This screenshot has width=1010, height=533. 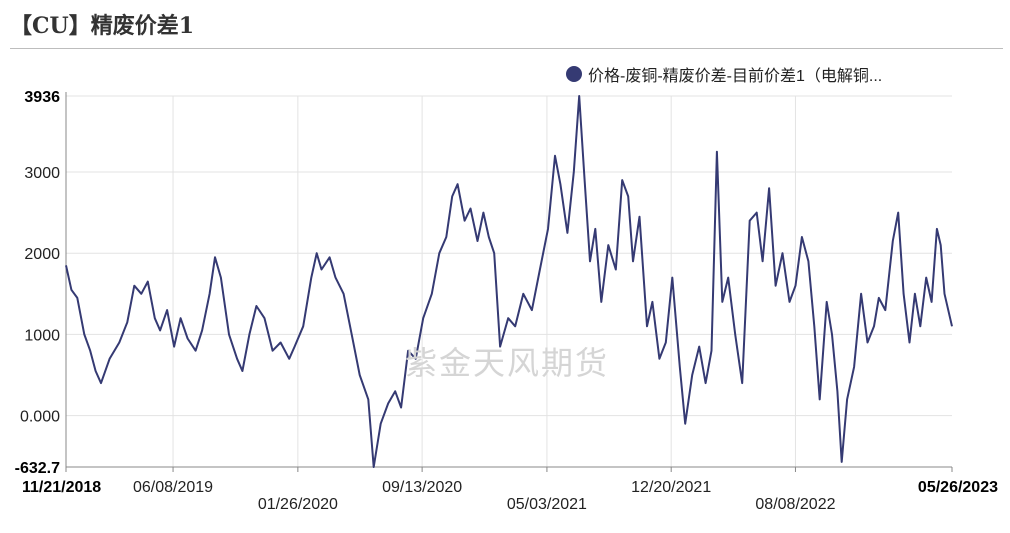 What do you see at coordinates (547, 504) in the screenshot?
I see `x-tick-label: 05/03/2021` at bounding box center [547, 504].